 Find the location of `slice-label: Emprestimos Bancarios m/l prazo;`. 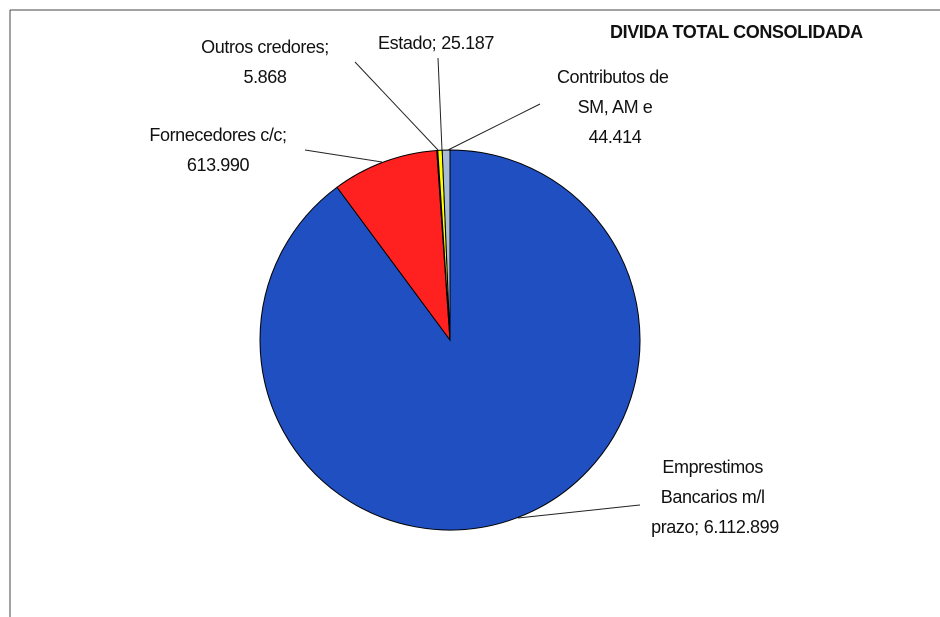

slice-label: Emprestimos Bancarios m/l prazo; is located at coordinates (710, 497).